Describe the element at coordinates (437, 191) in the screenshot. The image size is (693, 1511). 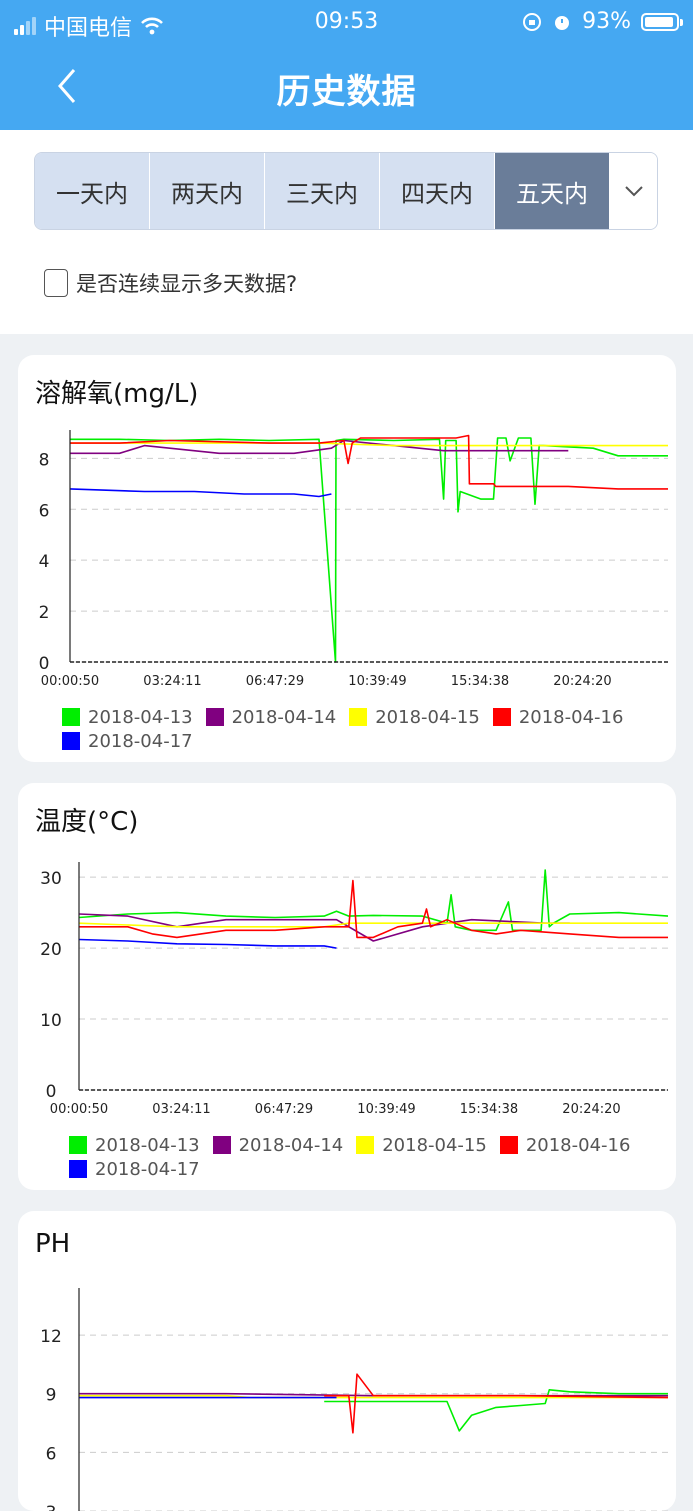
I see `tab-four-days: 四天内` at that location.